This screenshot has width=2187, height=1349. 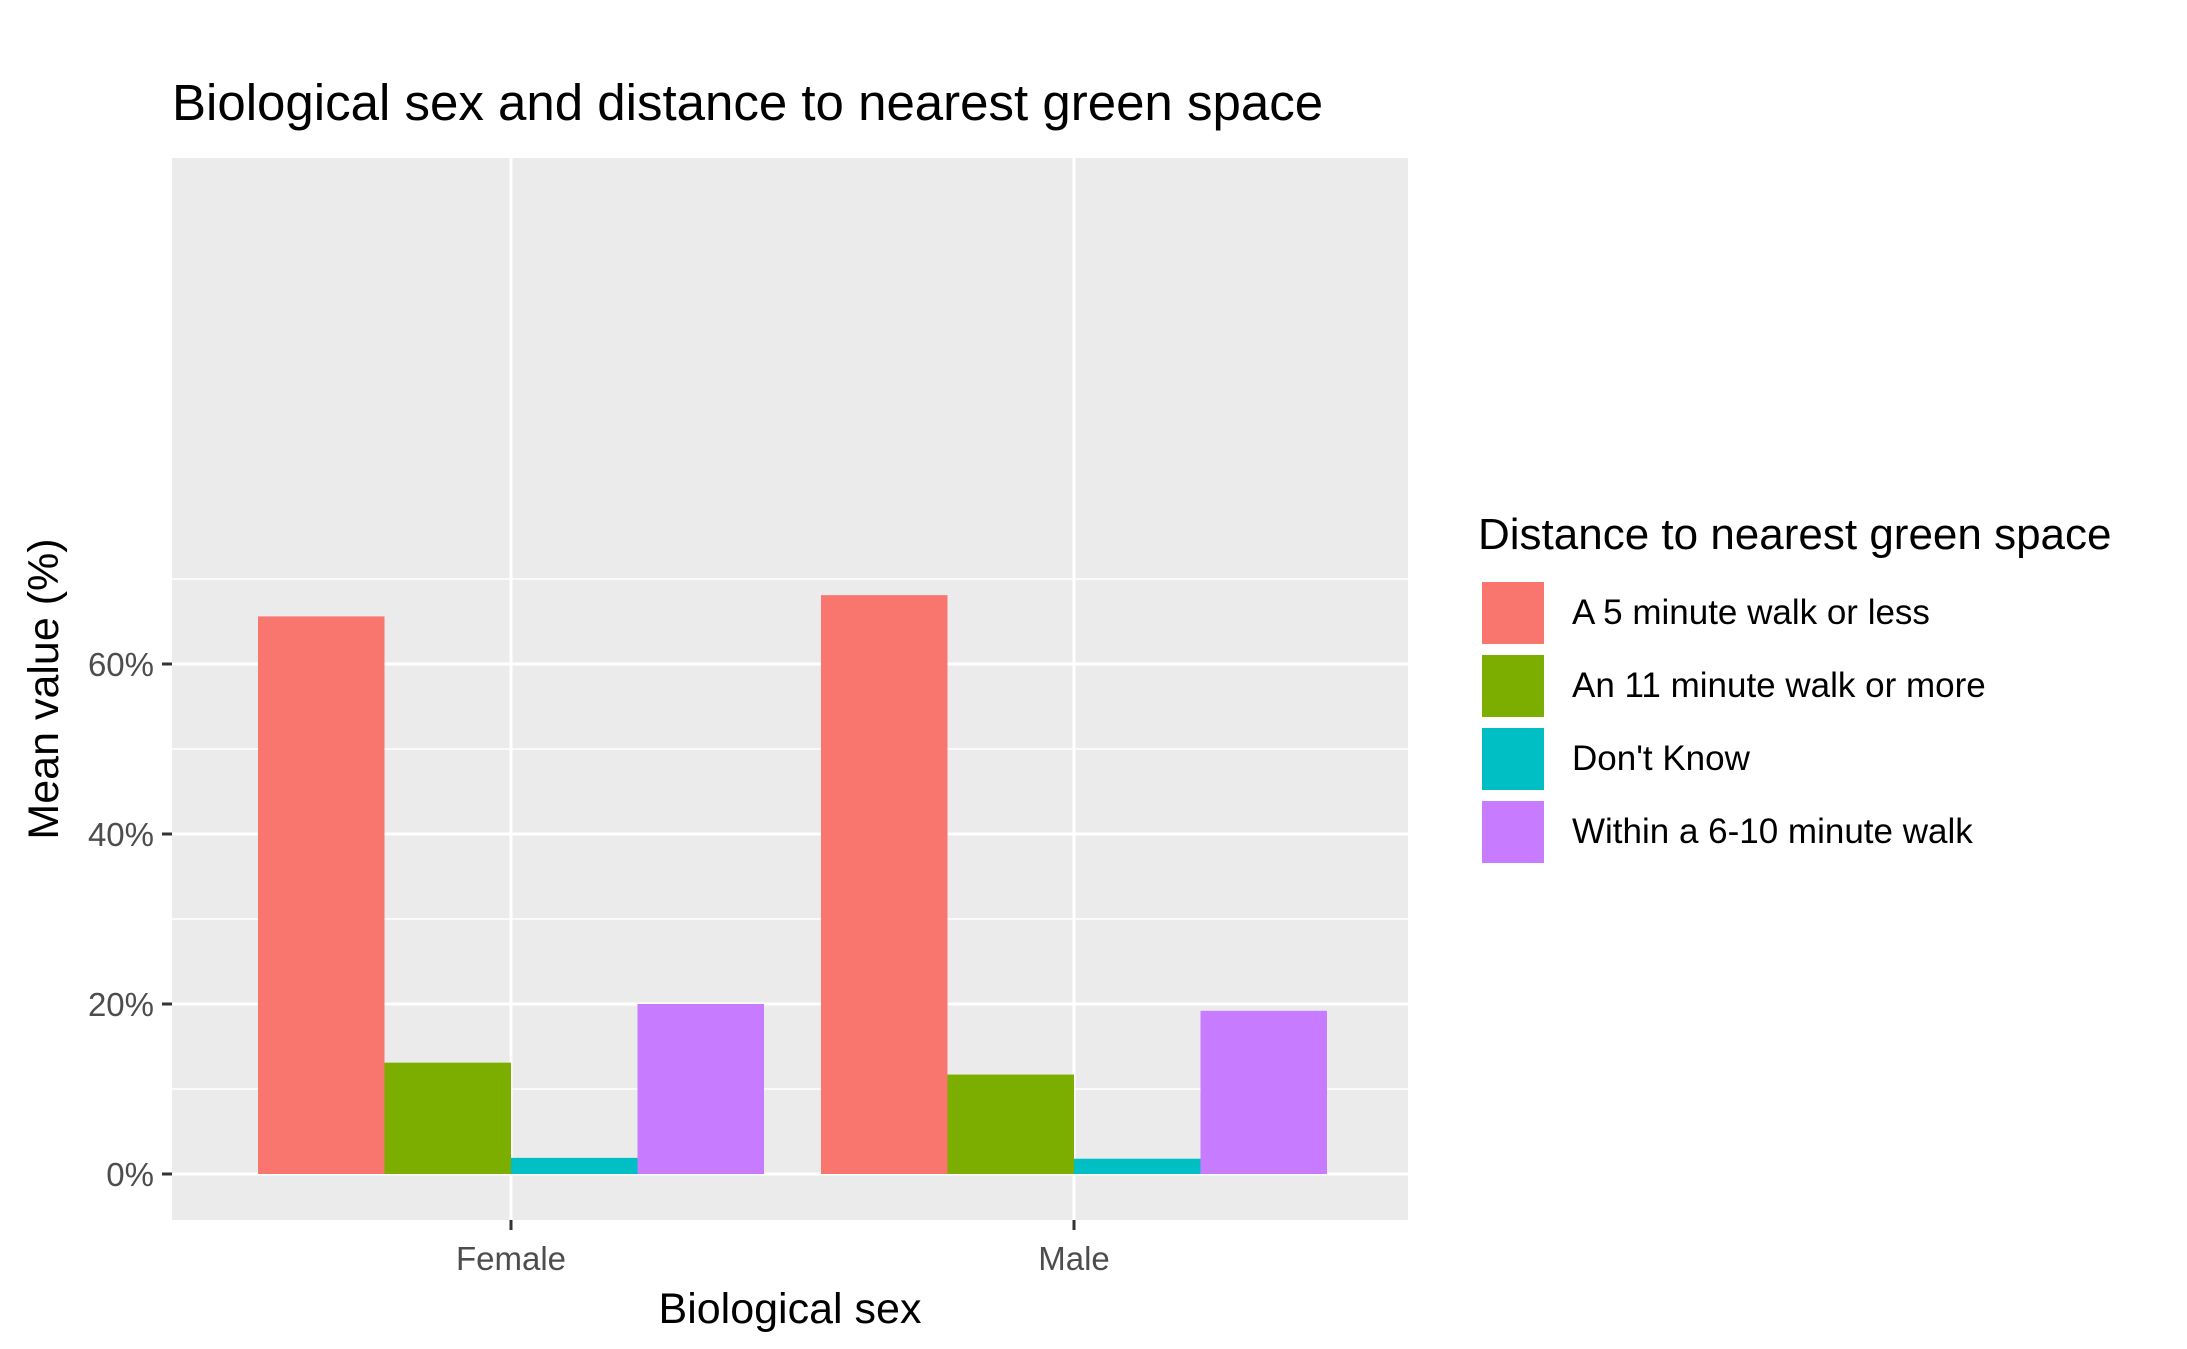 I want to click on y-tick-label: 0%, so click(x=130, y=1174).